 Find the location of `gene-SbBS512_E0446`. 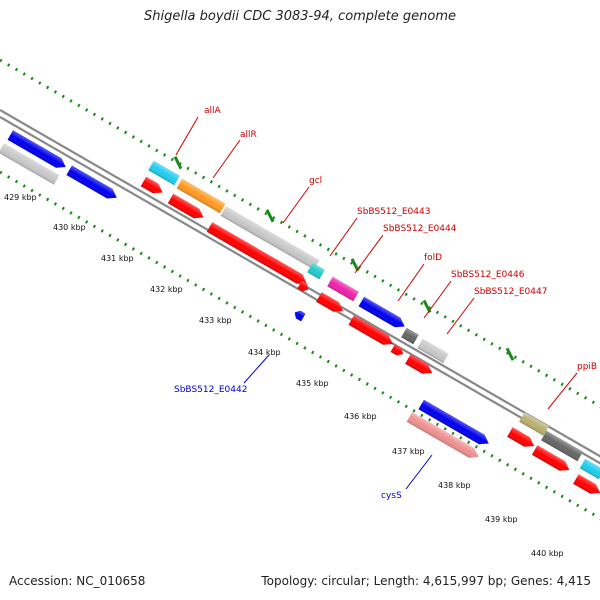

gene-SbBS512_E0446 is located at coordinates (433, 351).